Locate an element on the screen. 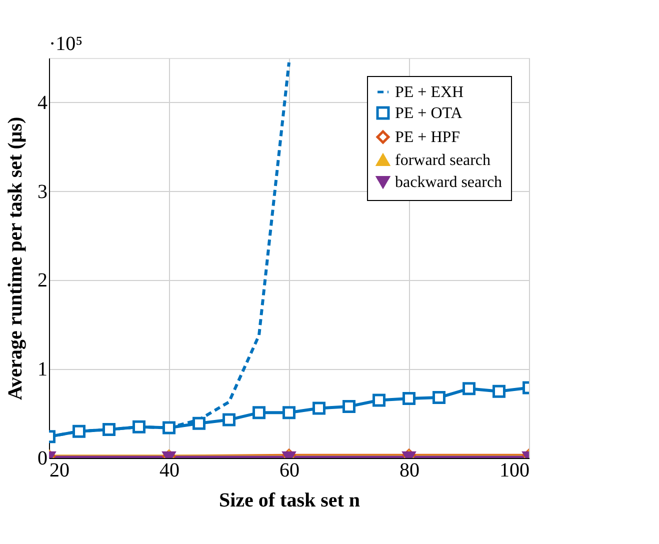 The height and width of the screenshot is (544, 659). x-axis-title: Size of task set n is located at coordinates (289, 501).